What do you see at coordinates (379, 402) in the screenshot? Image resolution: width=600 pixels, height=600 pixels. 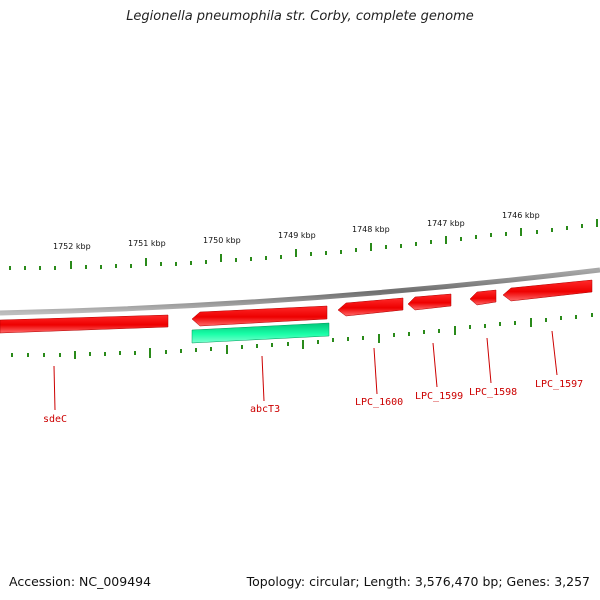 I see `gene-label-LPC_1600: LPC_1600` at bounding box center [379, 402].